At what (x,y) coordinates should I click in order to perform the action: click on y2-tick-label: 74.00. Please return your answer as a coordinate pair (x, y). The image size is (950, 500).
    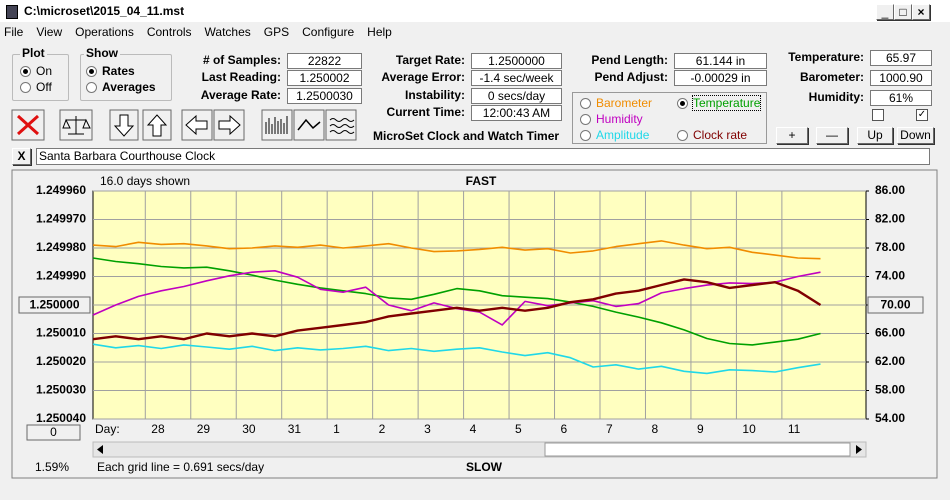
    Looking at the image, I should click on (890, 276).